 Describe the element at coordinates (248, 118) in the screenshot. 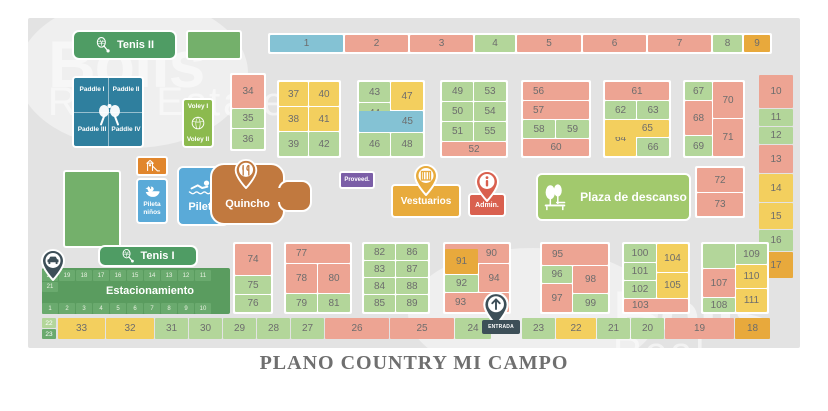

I see `lot-35: 35` at that location.